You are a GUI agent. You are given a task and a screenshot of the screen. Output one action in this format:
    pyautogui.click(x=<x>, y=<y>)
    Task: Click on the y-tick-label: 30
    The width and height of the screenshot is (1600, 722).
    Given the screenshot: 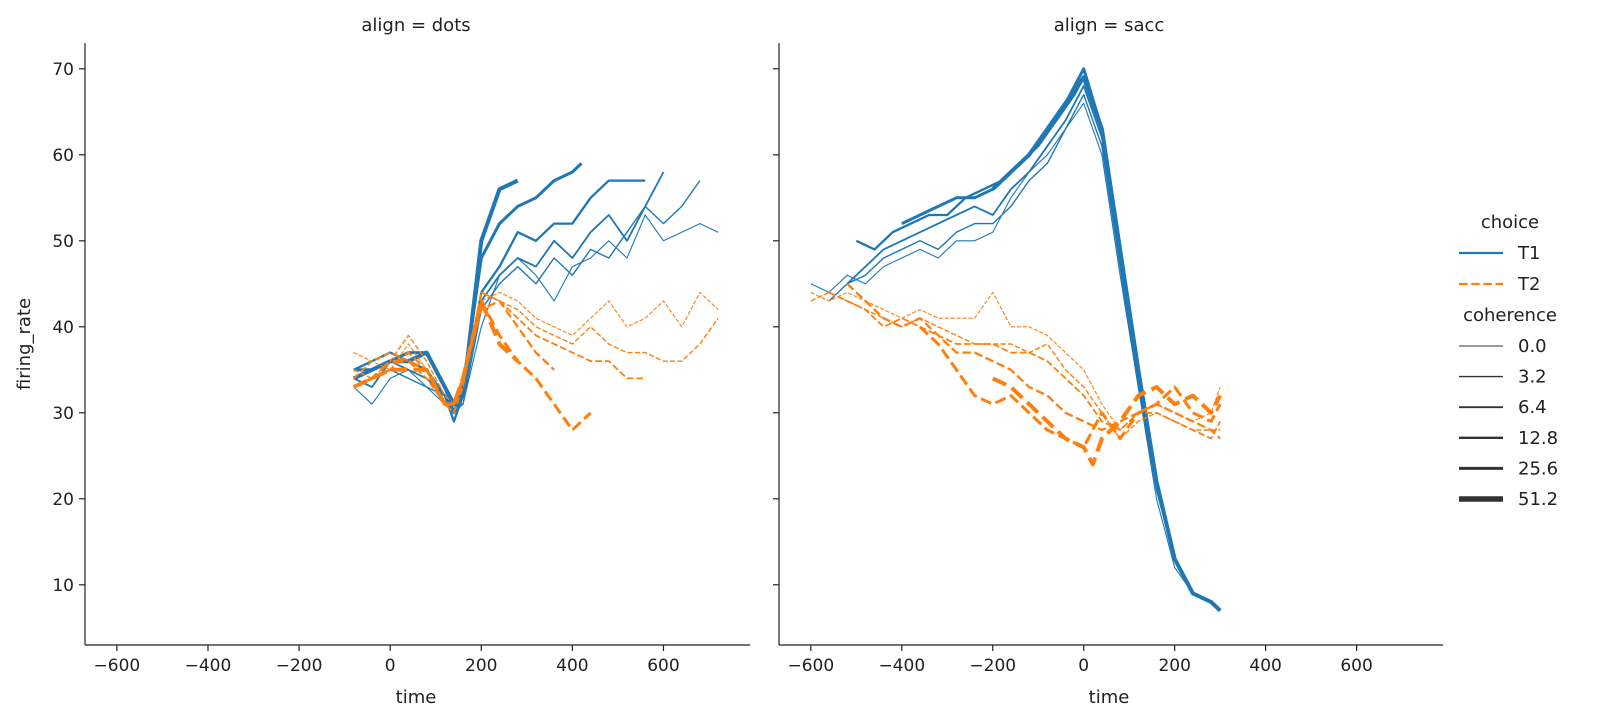 What is the action you would take?
    pyautogui.click(x=63, y=414)
    